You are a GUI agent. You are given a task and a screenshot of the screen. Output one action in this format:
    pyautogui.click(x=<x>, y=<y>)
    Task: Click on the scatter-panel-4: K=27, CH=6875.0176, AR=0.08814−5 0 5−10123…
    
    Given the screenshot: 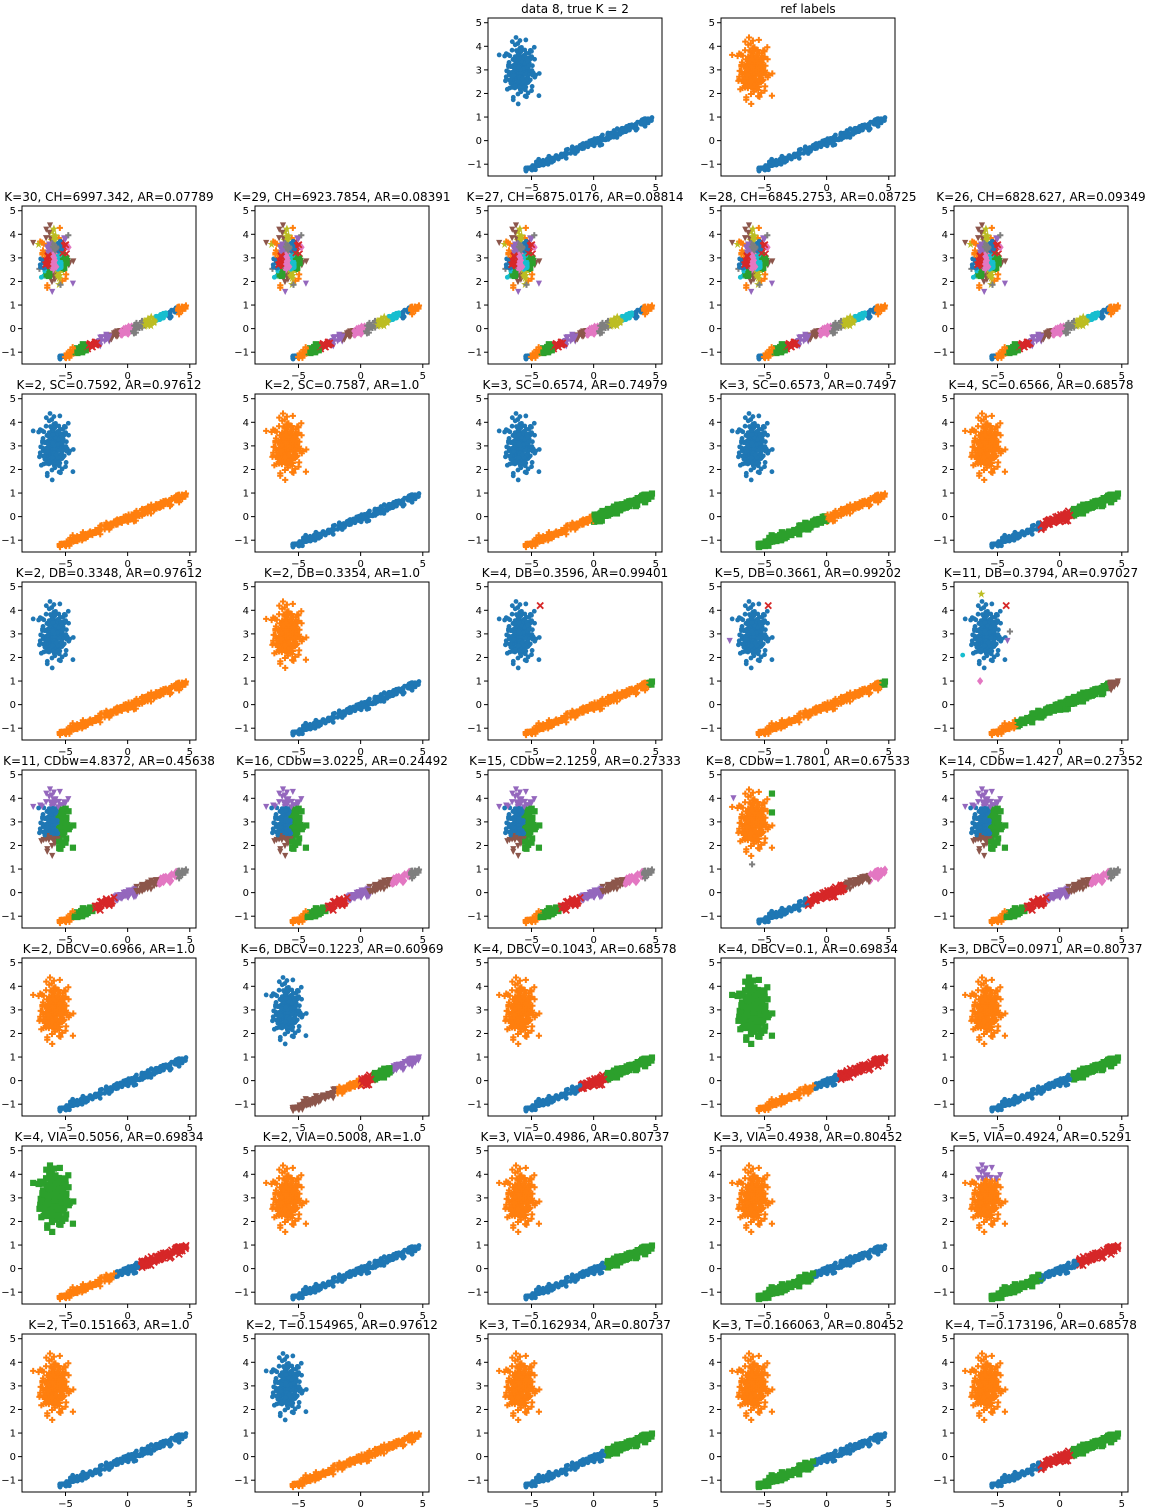 What is the action you would take?
    pyautogui.click(x=574, y=286)
    